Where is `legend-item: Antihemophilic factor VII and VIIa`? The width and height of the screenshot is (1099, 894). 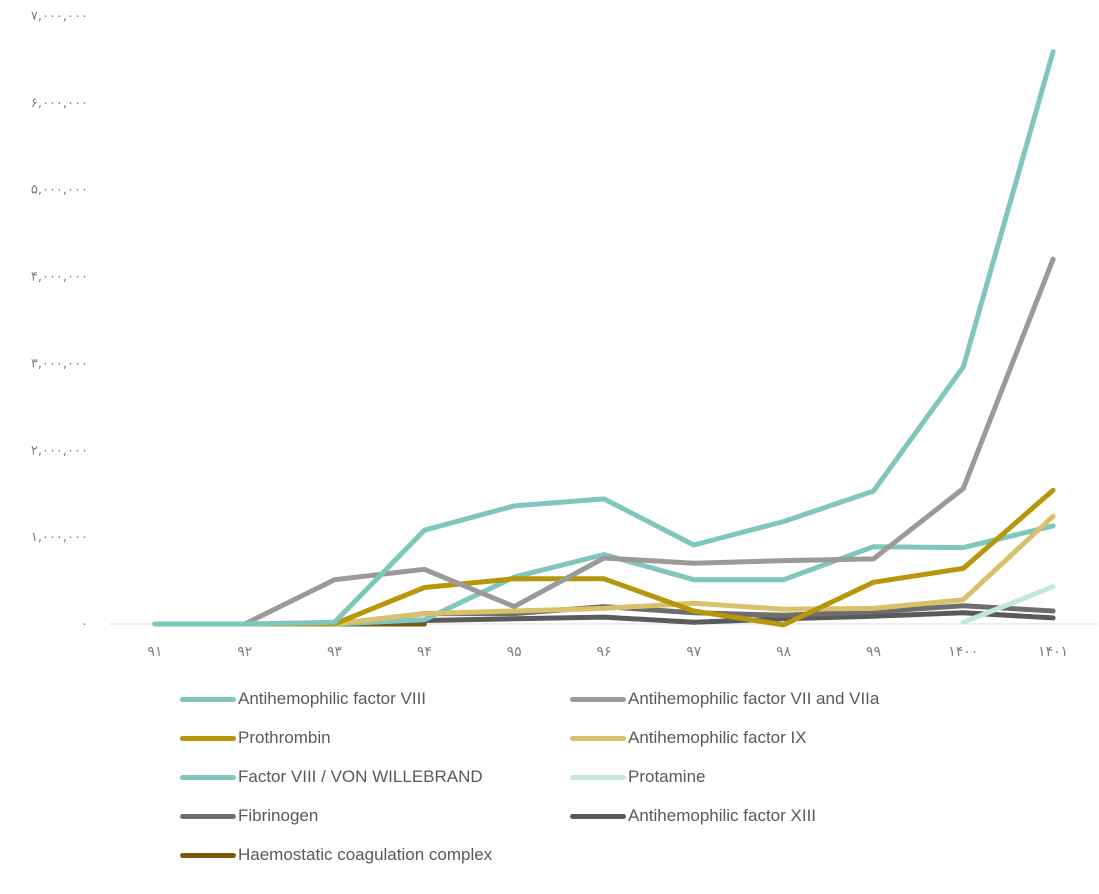
legend-item: Antihemophilic factor VII and VIIa is located at coordinates (724, 699).